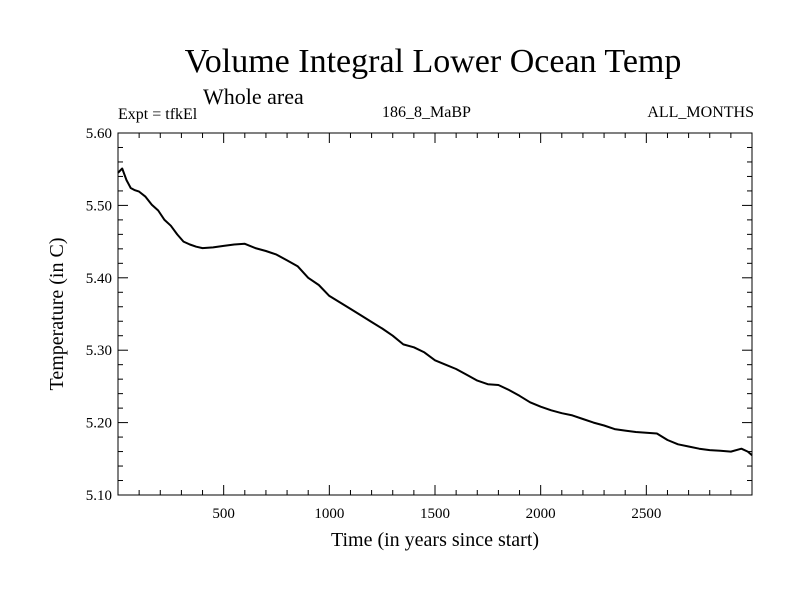  What do you see at coordinates (253, 96) in the screenshot?
I see `chart-subtitle: Whole area` at bounding box center [253, 96].